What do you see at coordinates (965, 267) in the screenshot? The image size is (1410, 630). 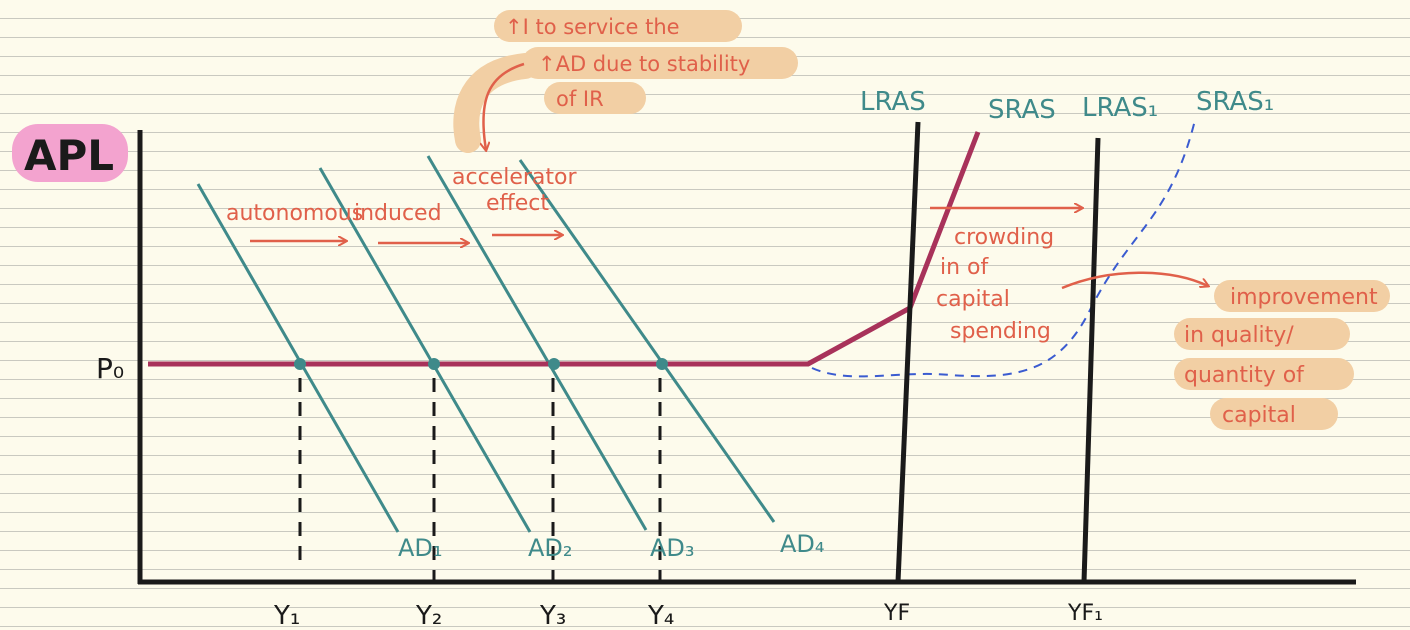 I see `crowding-line-2: in of` at bounding box center [965, 267].